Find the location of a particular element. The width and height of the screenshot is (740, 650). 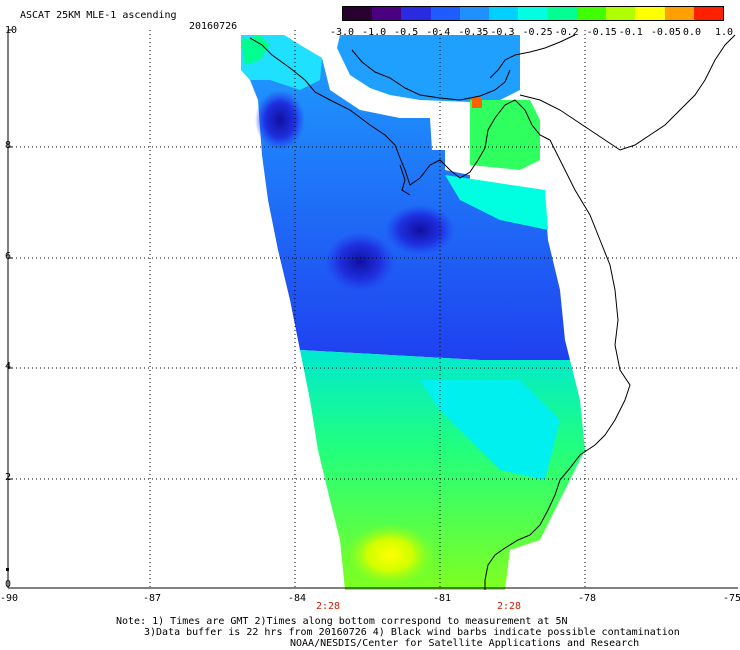

colorbar-label: -1.0 is located at coordinates (374, 32).